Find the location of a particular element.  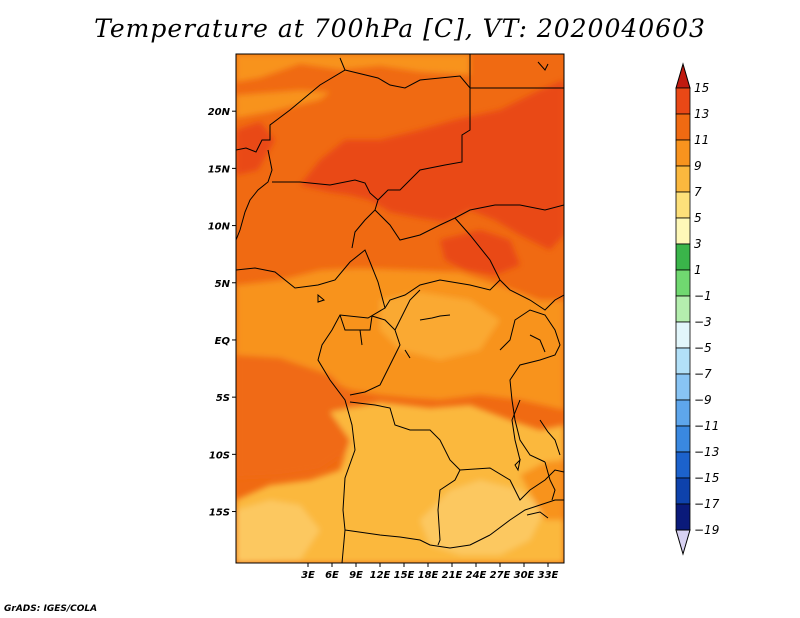

colorbar-label: 13 is located at coordinates (701, 114).